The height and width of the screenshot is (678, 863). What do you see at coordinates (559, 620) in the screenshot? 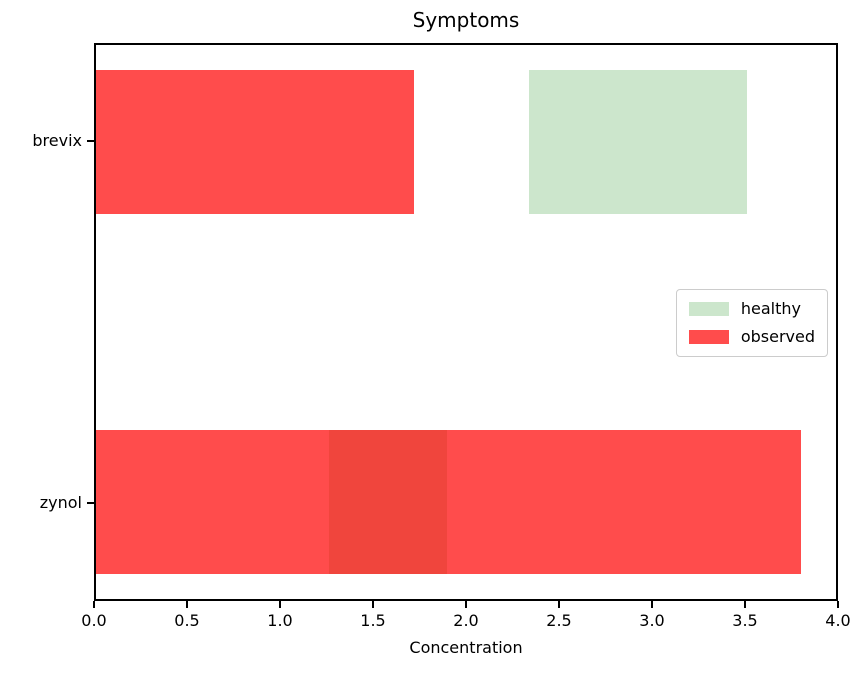
I see `x-tick-label: 2.5` at bounding box center [559, 620].